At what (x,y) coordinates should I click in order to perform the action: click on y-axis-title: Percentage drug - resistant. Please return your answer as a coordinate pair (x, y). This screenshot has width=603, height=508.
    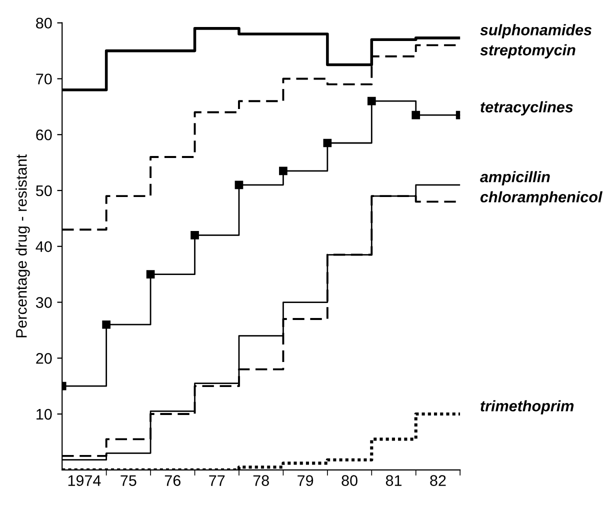
    Looking at the image, I should click on (23, 246).